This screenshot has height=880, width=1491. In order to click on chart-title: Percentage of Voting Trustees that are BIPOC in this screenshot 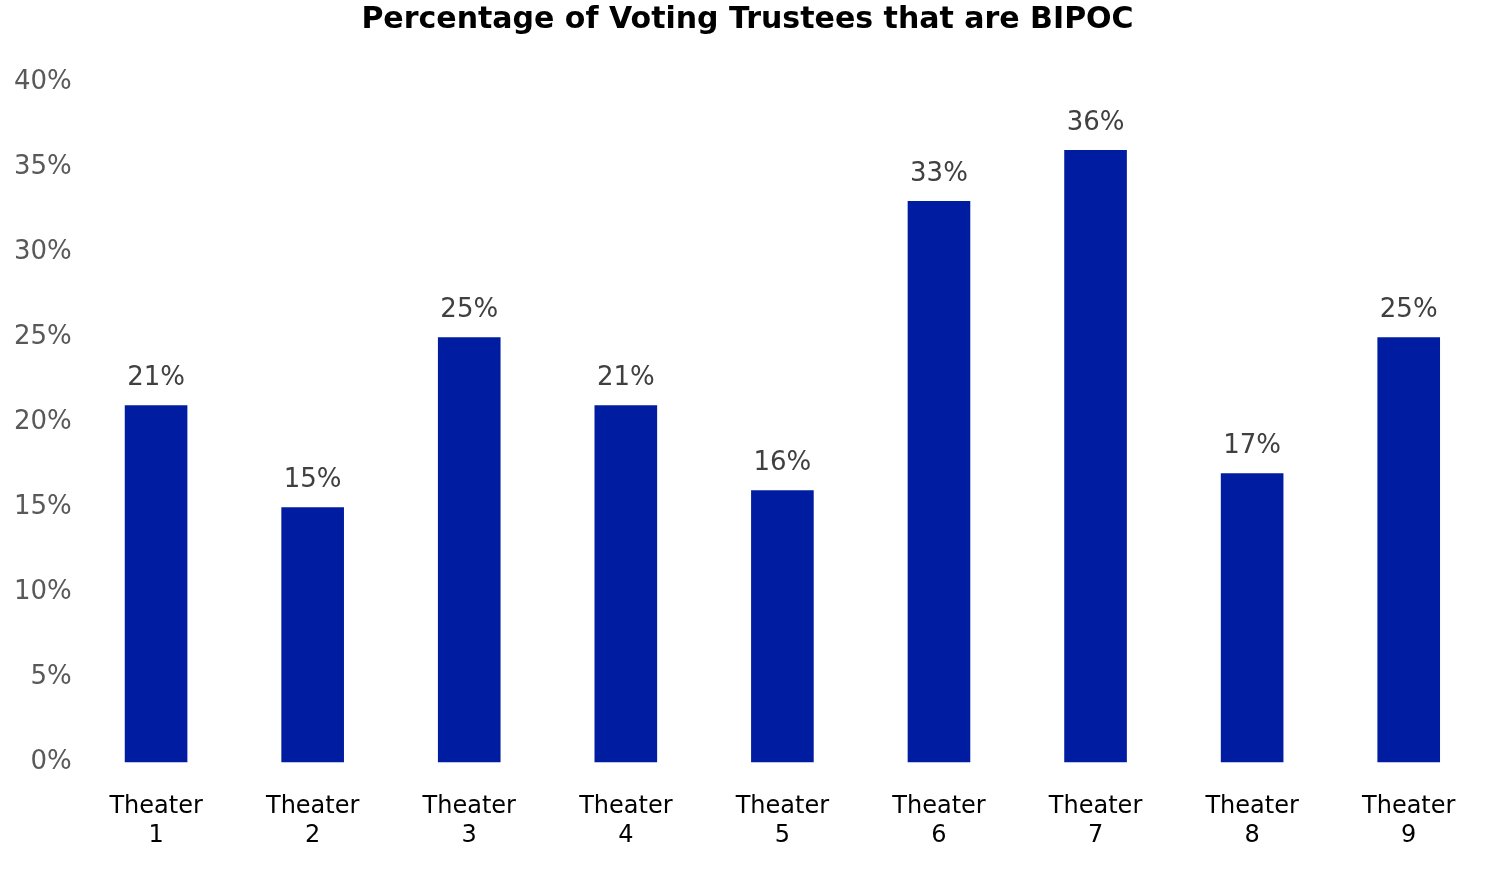, I will do `click(747, 17)`.